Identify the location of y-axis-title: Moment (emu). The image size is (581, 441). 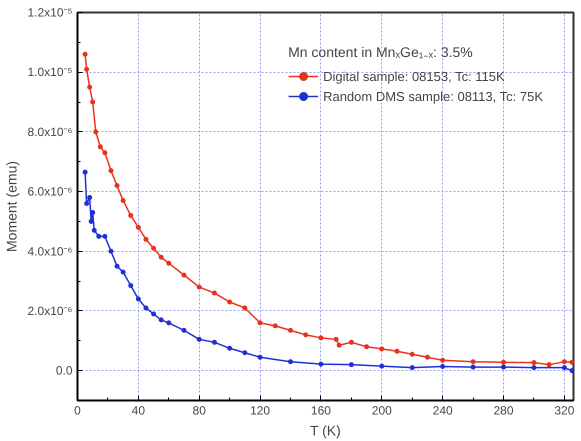
(11, 206).